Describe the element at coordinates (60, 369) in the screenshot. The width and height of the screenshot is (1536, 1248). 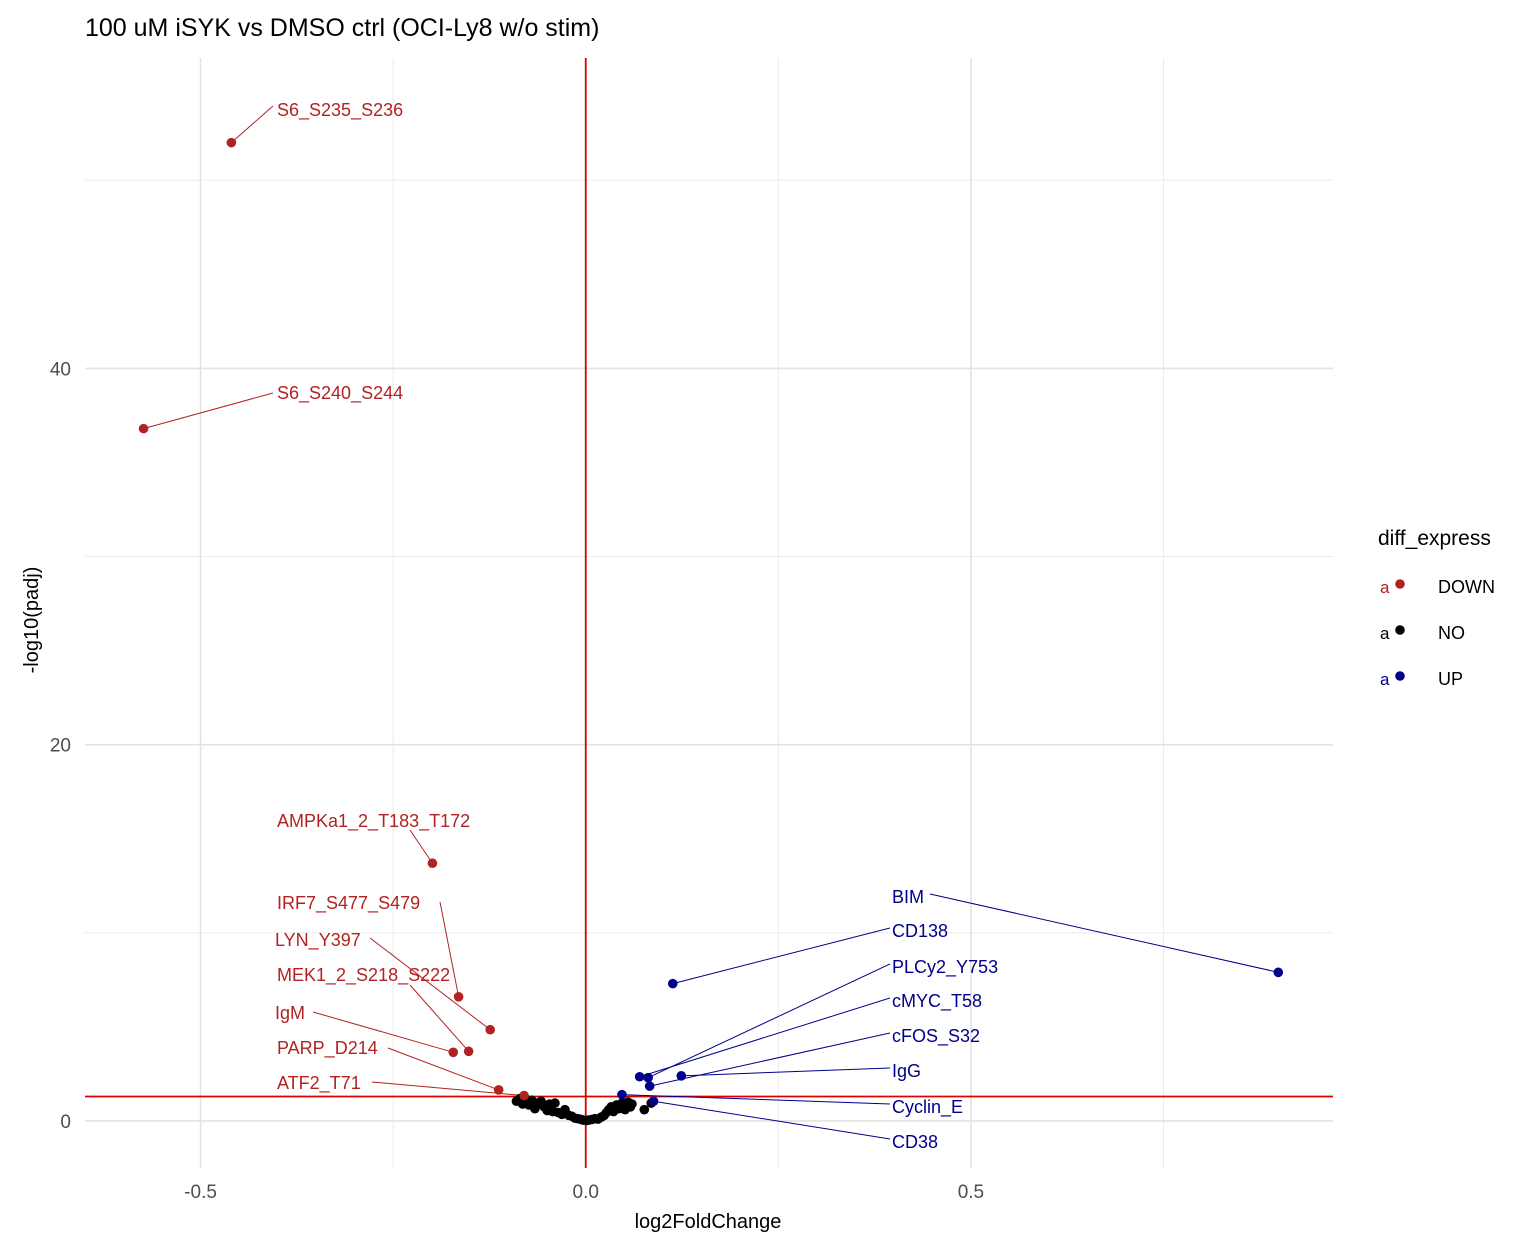
I see `y-tick-label: 40` at that location.